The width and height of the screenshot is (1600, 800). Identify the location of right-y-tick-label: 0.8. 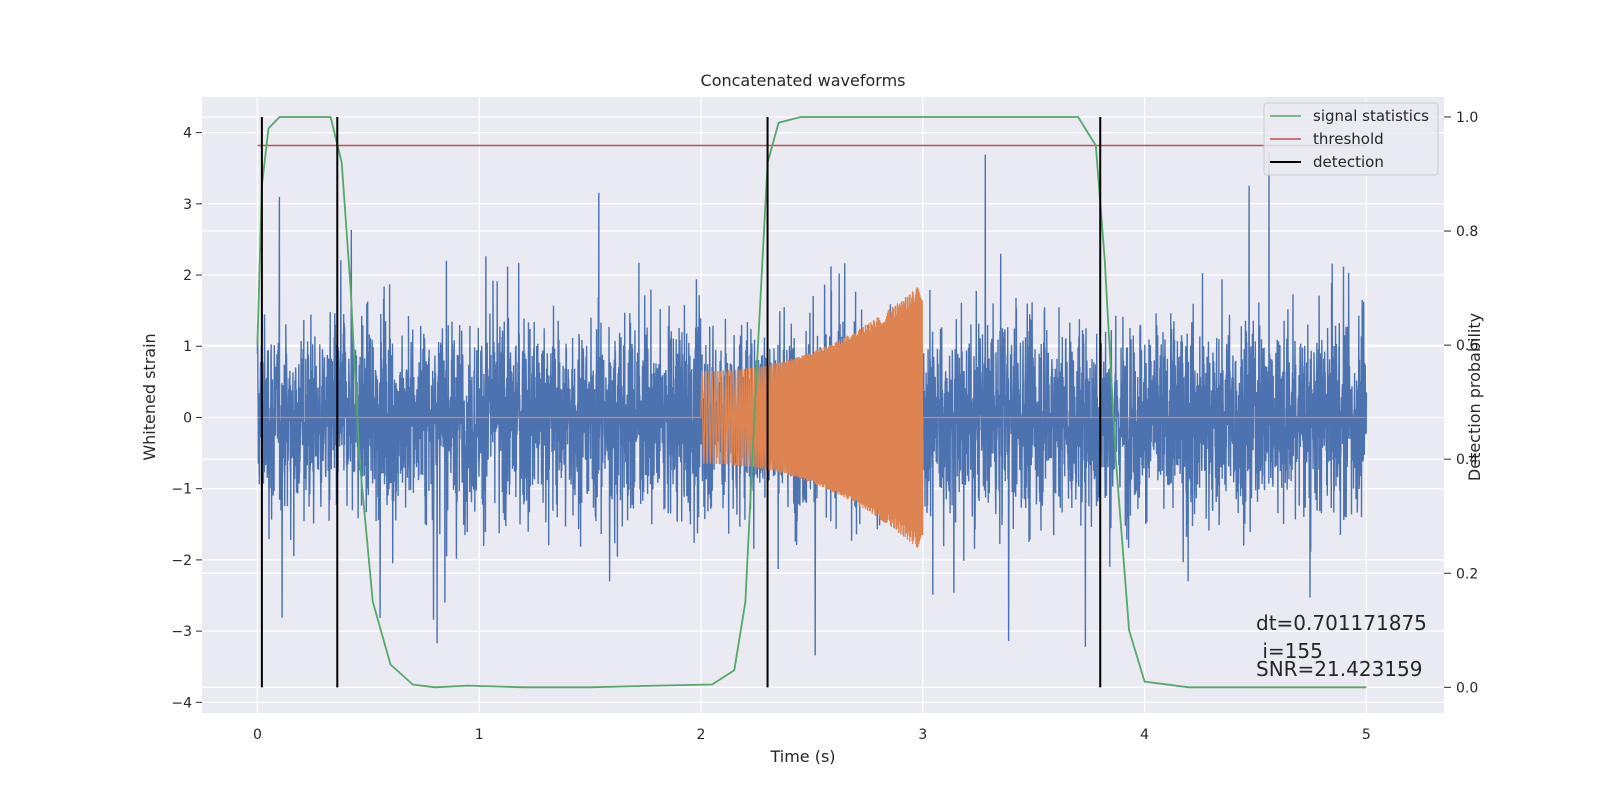
(1467, 232).